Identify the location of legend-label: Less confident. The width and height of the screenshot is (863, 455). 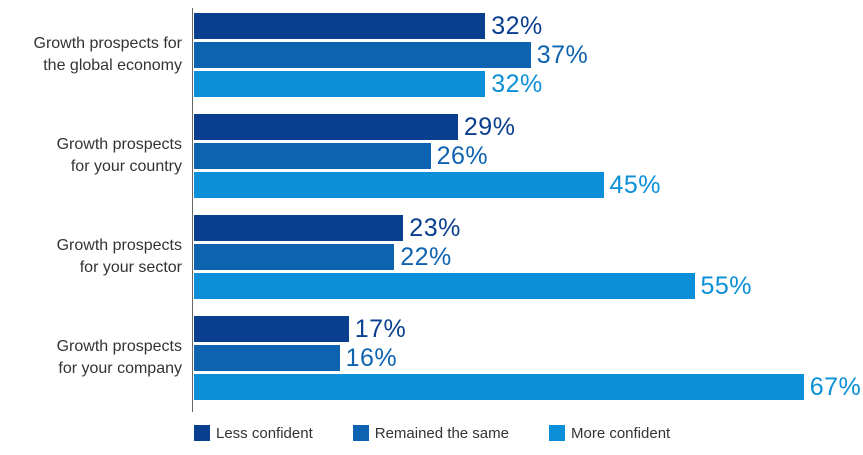
(264, 433).